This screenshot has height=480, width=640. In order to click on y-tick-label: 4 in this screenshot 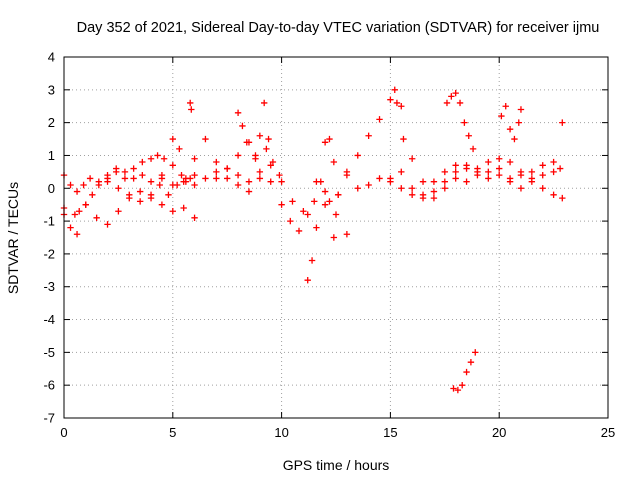, I will do `click(51, 57)`.